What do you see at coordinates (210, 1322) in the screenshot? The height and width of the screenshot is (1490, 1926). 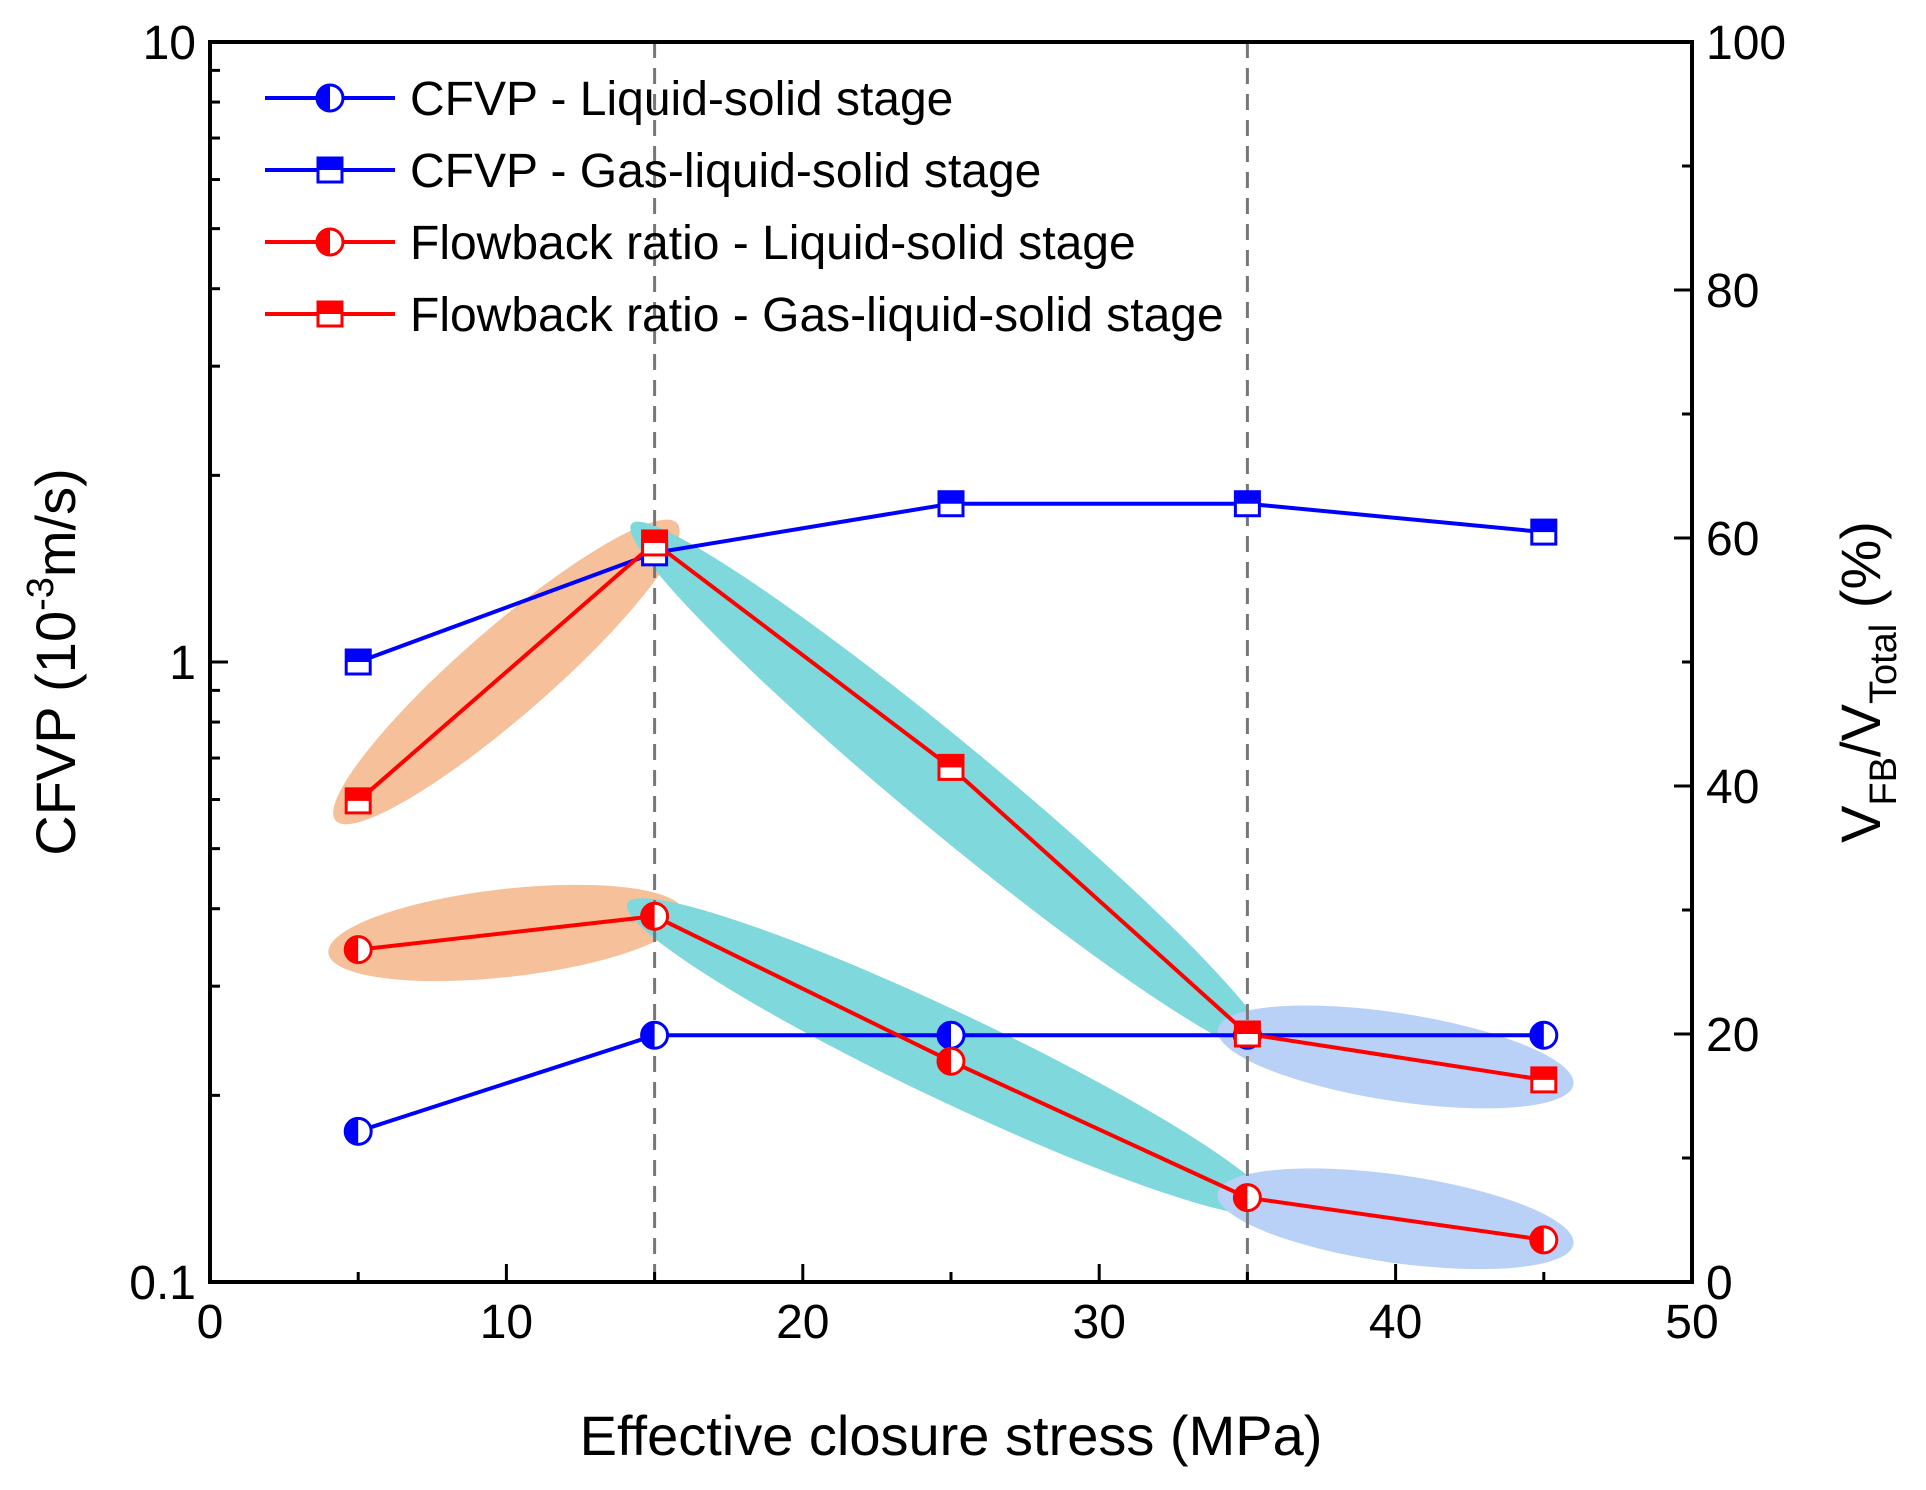 I see `x-tick-label: 0` at bounding box center [210, 1322].